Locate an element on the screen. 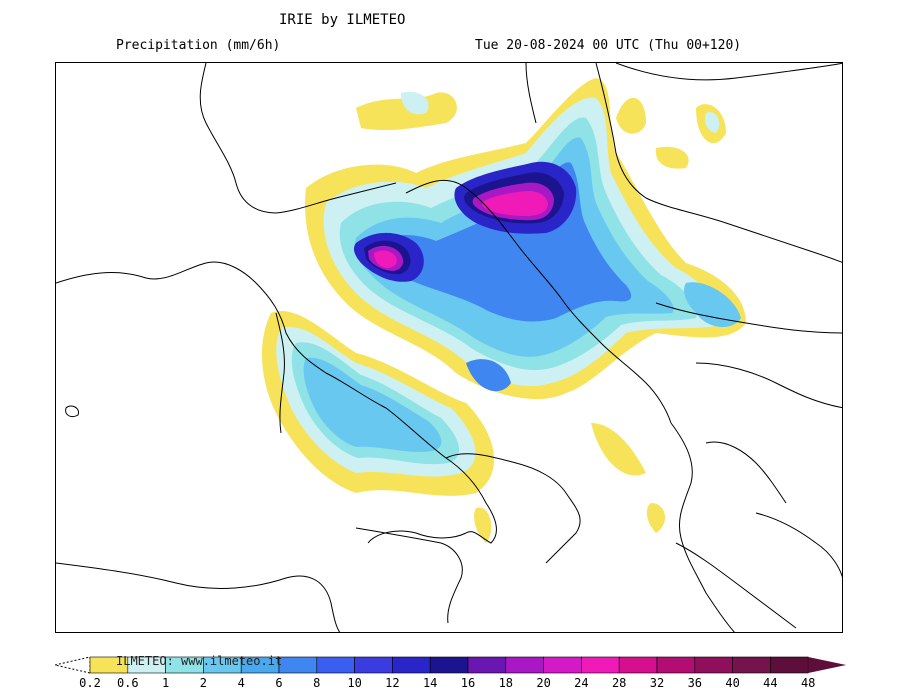 The height and width of the screenshot is (695, 900). legend-tick-label: 4 is located at coordinates (241, 683).